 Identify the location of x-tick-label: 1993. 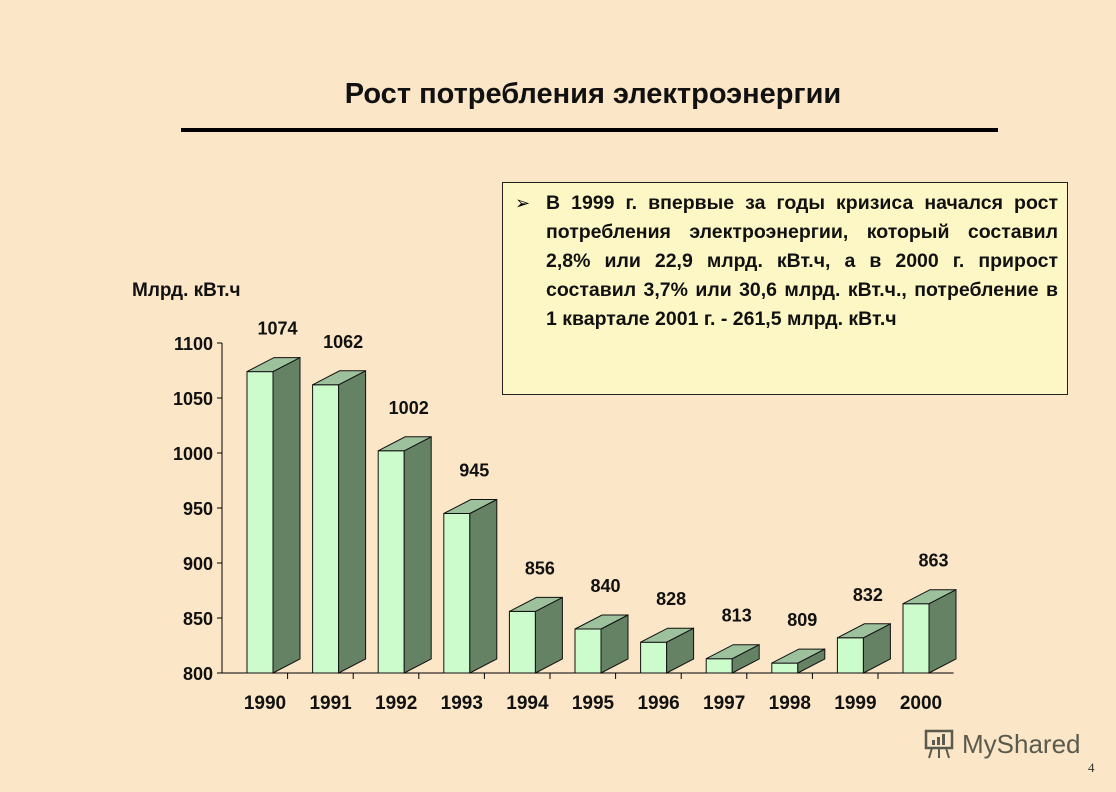
(462, 703).